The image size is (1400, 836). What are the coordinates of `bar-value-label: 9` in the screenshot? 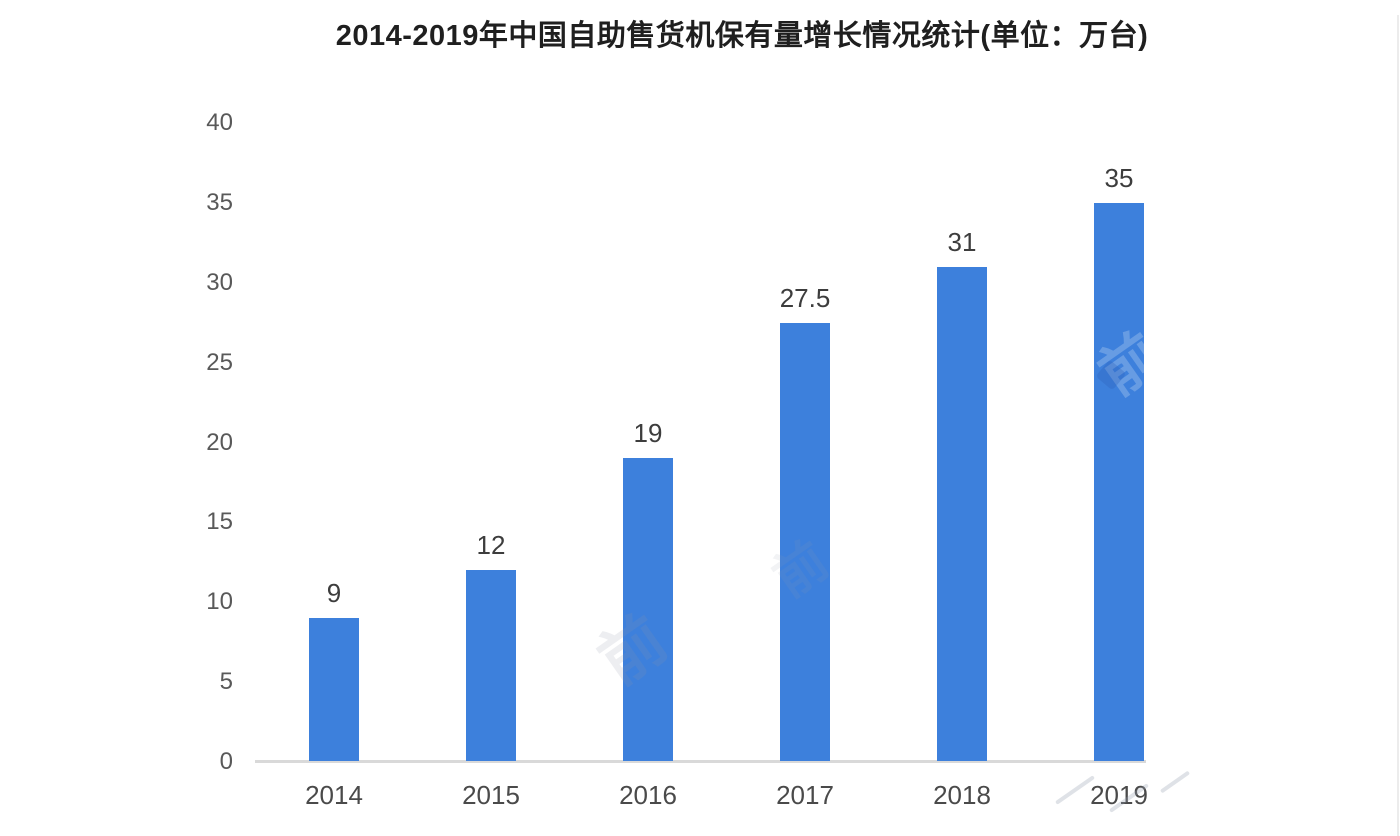 It's located at (334, 593).